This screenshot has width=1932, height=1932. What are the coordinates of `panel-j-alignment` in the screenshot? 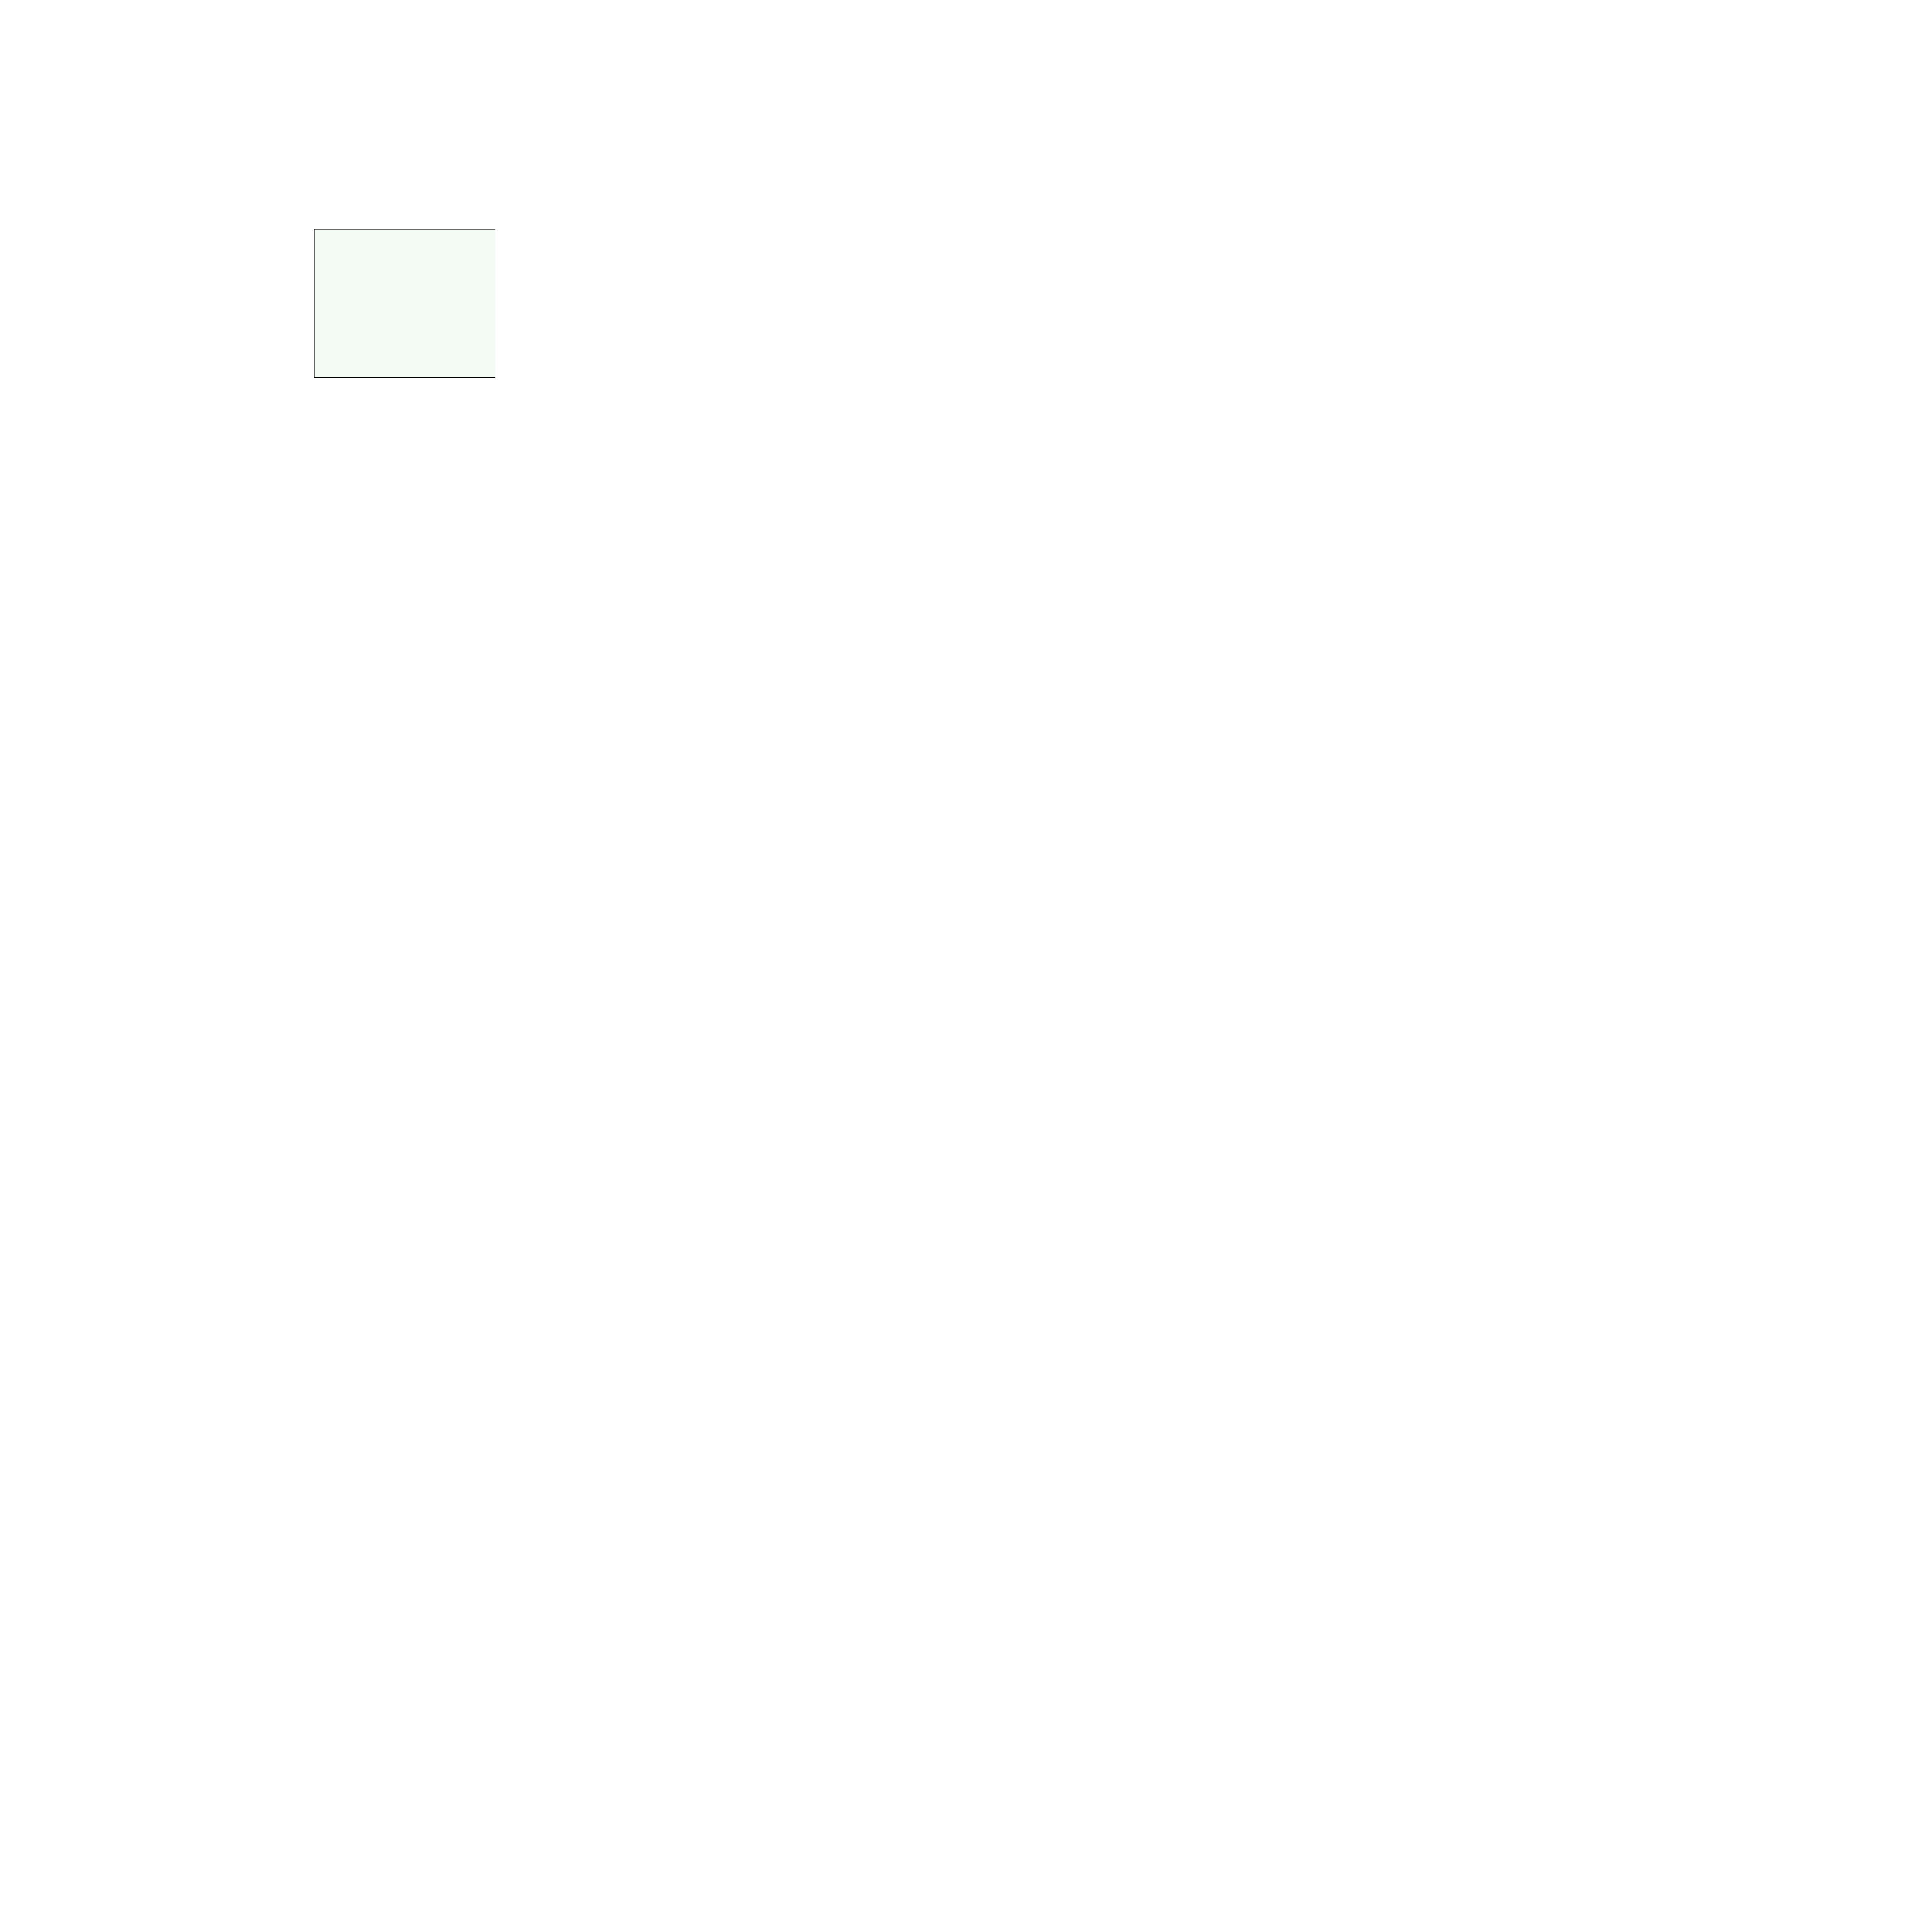 It's located at (75, 473).